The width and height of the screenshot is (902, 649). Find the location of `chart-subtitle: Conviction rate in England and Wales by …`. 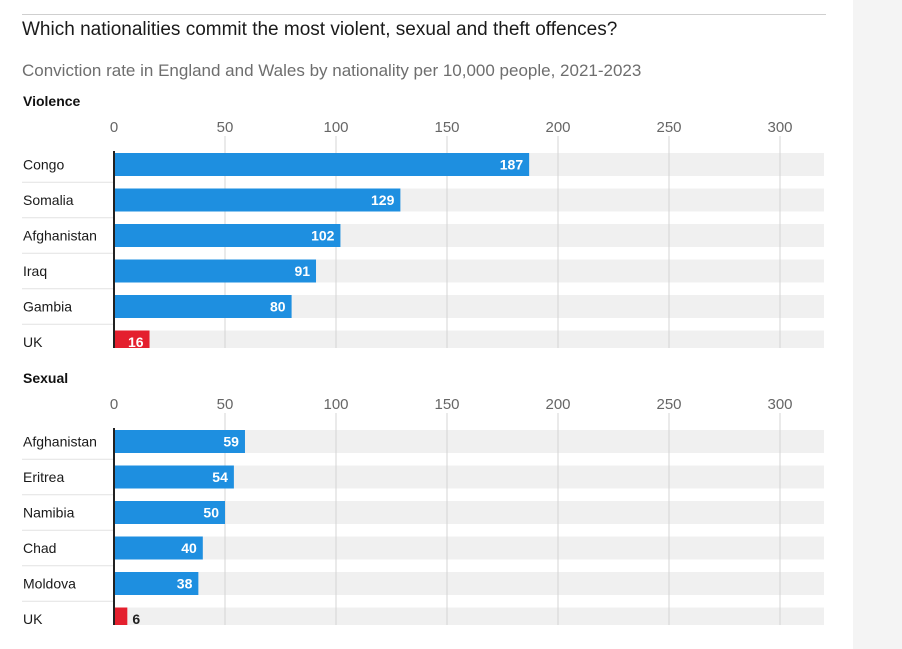

chart-subtitle: Conviction rate in England and Wales by … is located at coordinates (332, 70).